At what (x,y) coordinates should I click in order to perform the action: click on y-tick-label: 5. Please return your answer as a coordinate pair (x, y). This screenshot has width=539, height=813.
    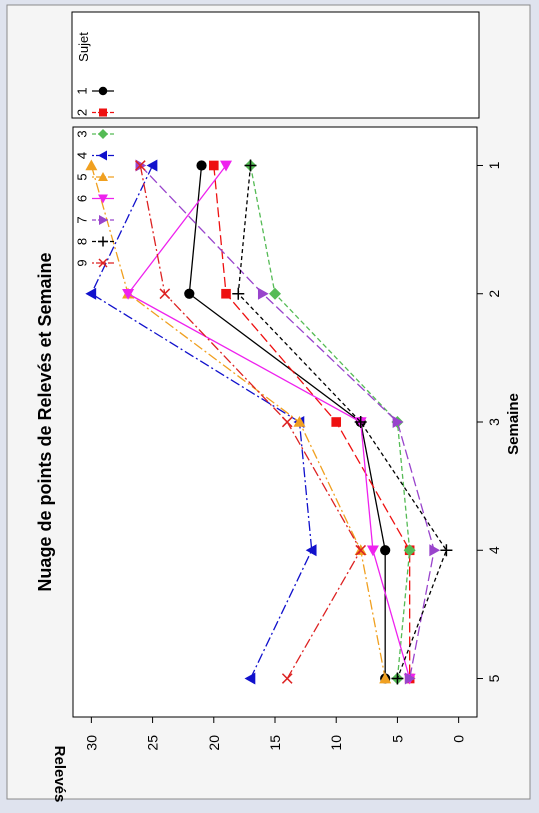
    Looking at the image, I should click on (397, 739).